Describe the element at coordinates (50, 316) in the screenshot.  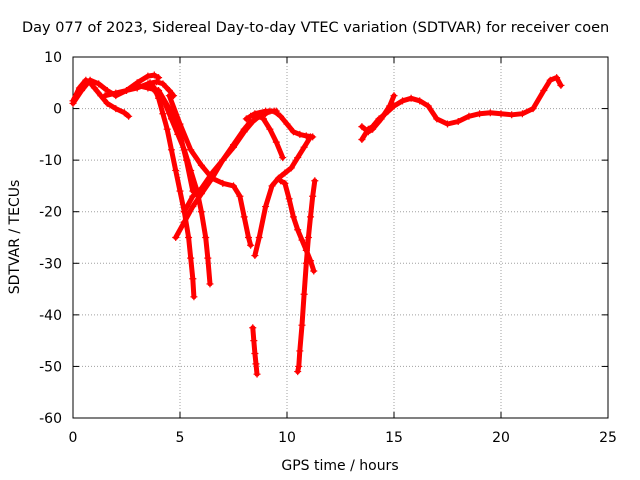
I see `y-tick-label: -40` at that location.